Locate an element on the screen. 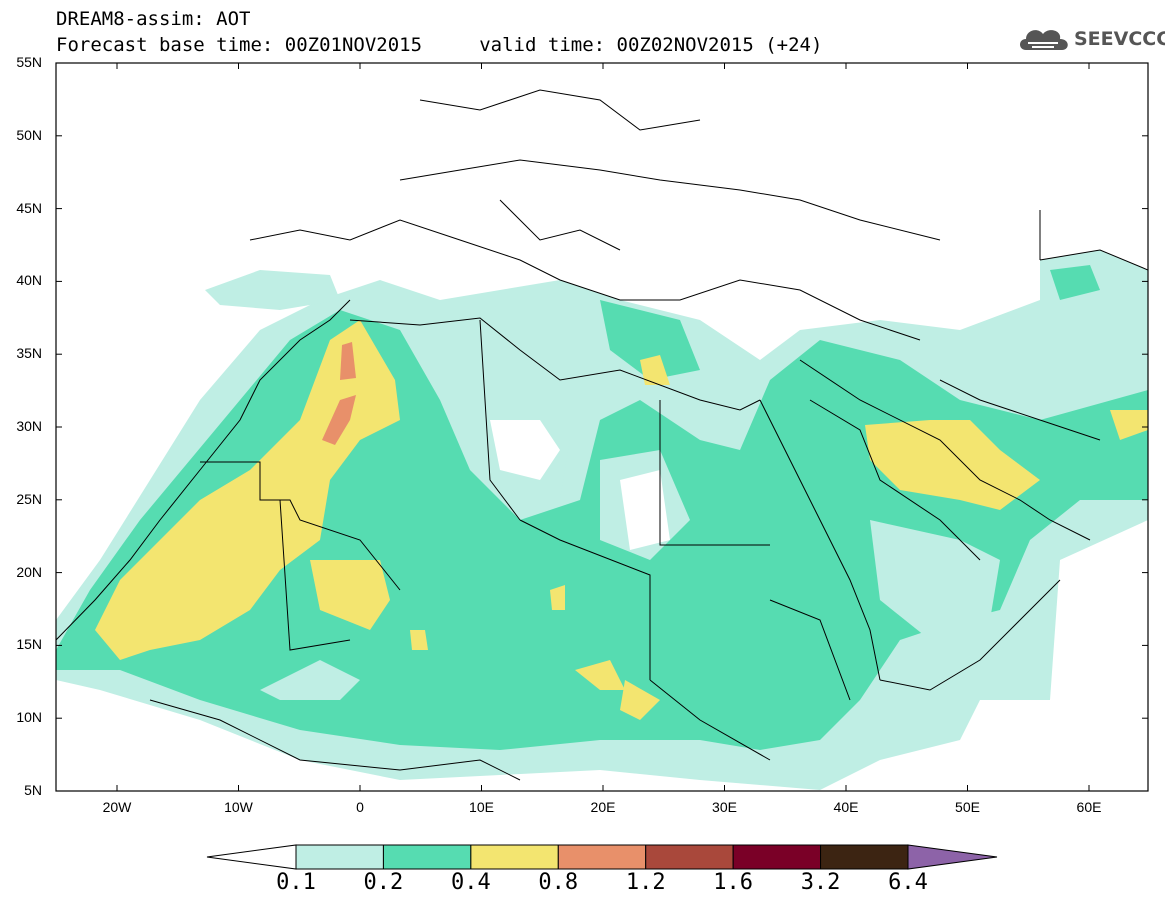 This screenshot has width=1165, height=905. coastline-arabia is located at coordinates (945, 450).